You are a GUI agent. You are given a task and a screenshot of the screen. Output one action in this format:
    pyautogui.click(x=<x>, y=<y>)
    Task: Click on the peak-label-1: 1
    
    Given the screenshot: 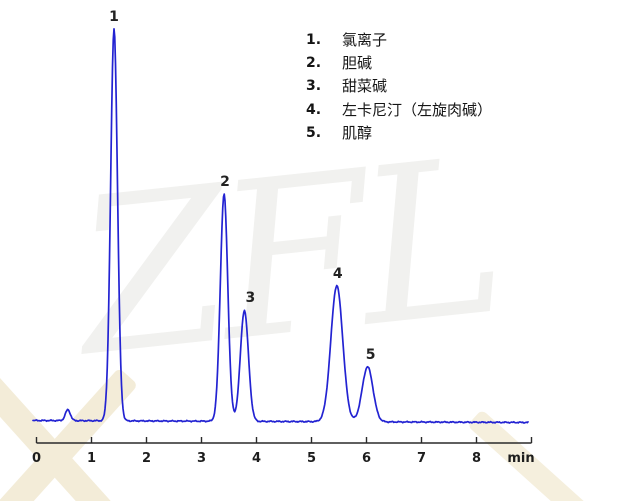 What is the action you would take?
    pyautogui.click(x=114, y=16)
    